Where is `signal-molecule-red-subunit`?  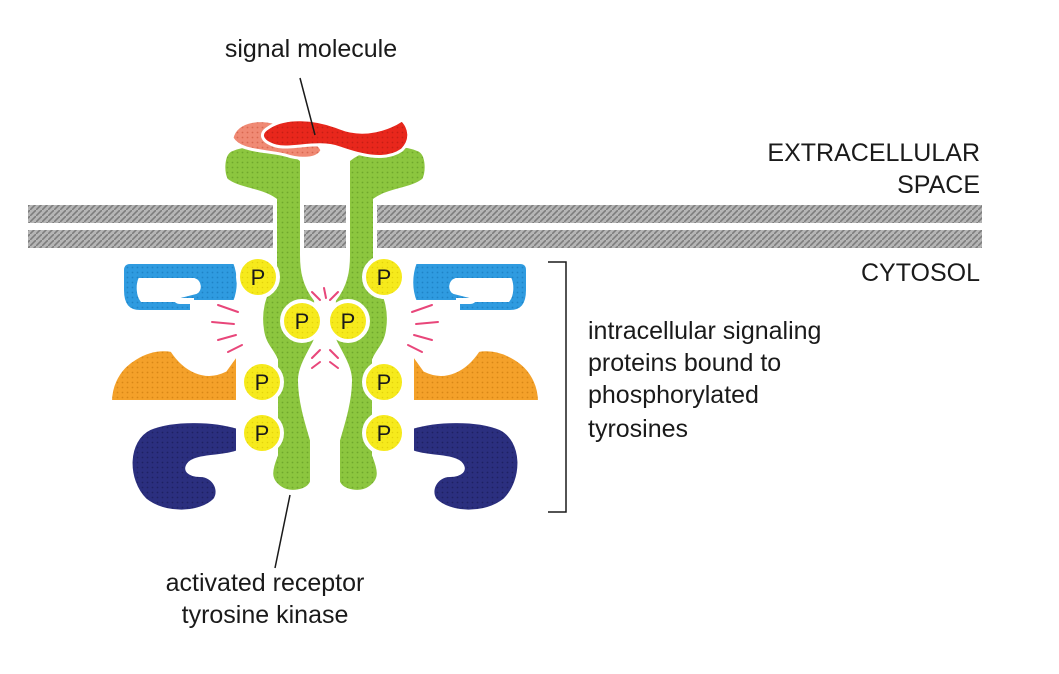 signal-molecule-red-subunit is located at coordinates (335, 138).